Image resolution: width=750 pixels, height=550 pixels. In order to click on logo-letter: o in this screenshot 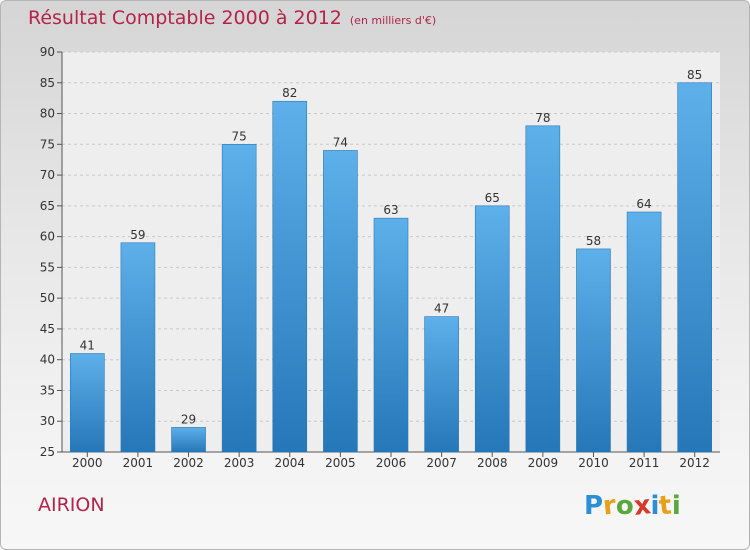, I will do `click(624, 506)`.